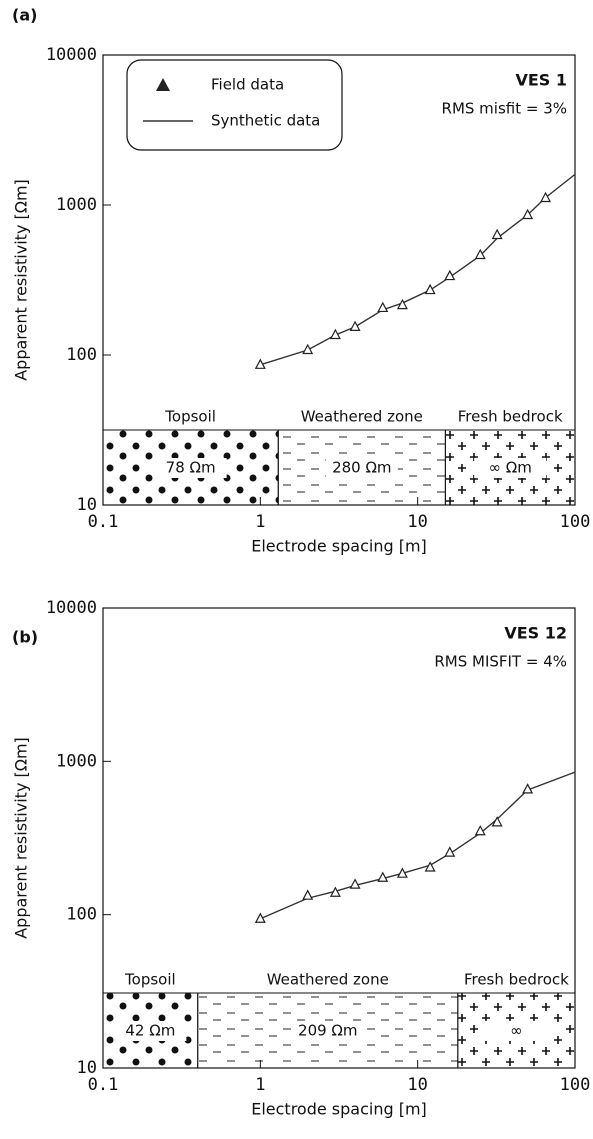 Image resolution: width=593 pixels, height=1139 pixels. Describe the element at coordinates (541, 80) in the screenshot. I see `chart-title: VES 1` at that location.